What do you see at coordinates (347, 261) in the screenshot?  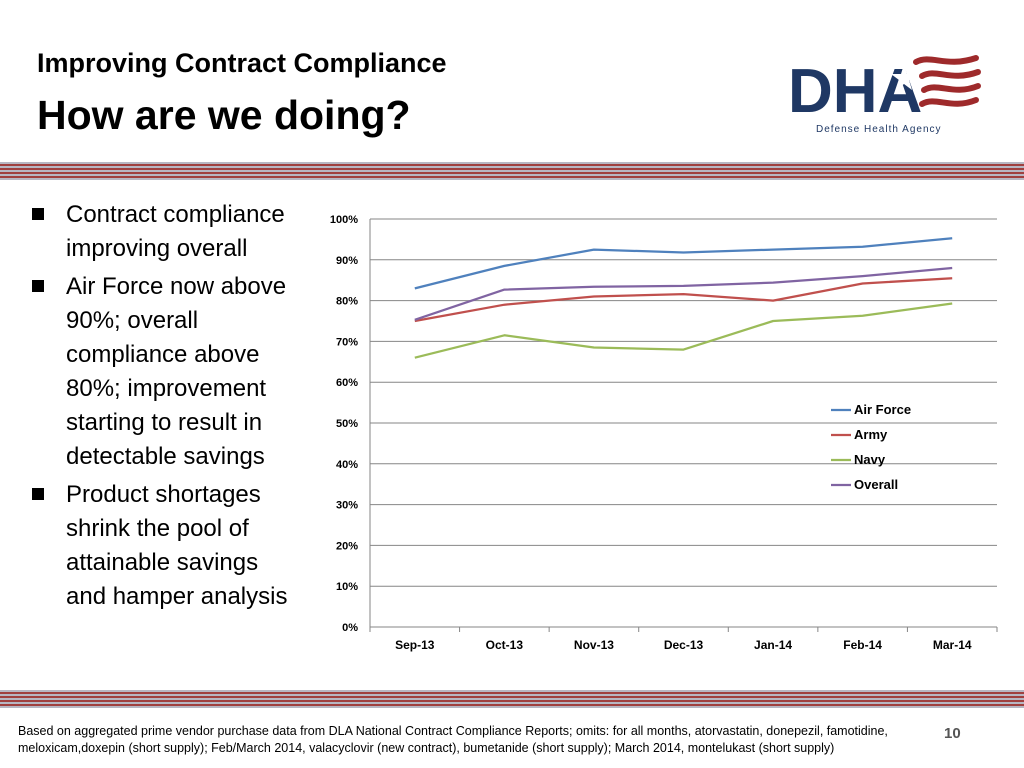 I see `y-tick-label: 90%` at bounding box center [347, 261].